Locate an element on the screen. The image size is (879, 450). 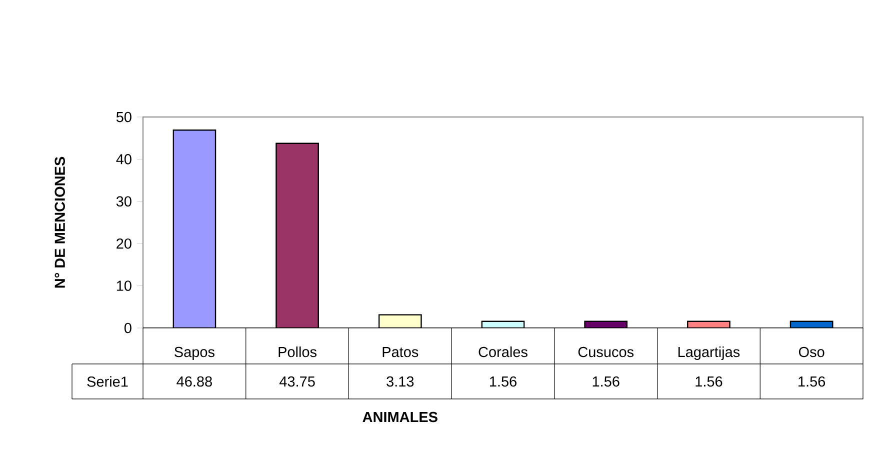
x-tick-label: Oso is located at coordinates (811, 352).